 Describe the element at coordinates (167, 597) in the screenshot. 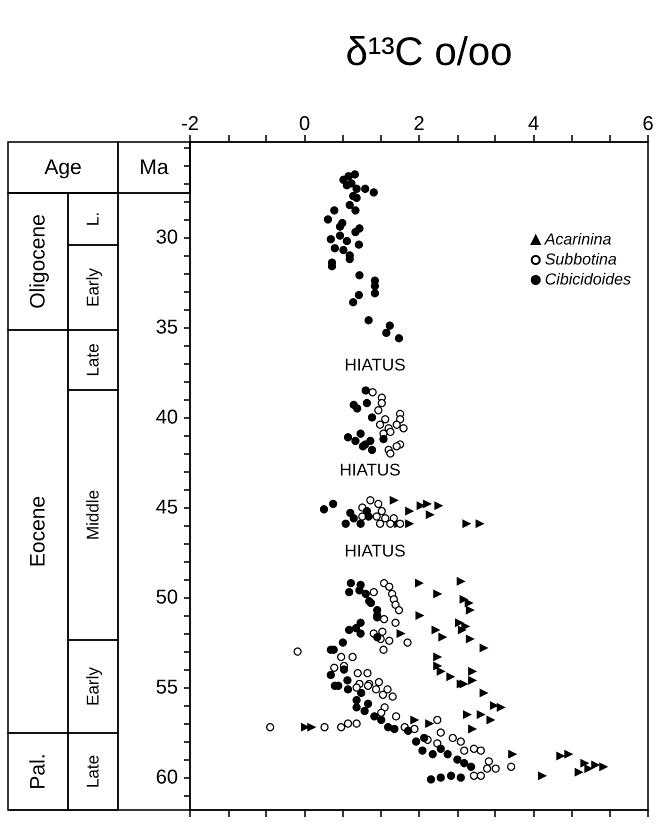

I see `y-tick-label: 50` at that location.